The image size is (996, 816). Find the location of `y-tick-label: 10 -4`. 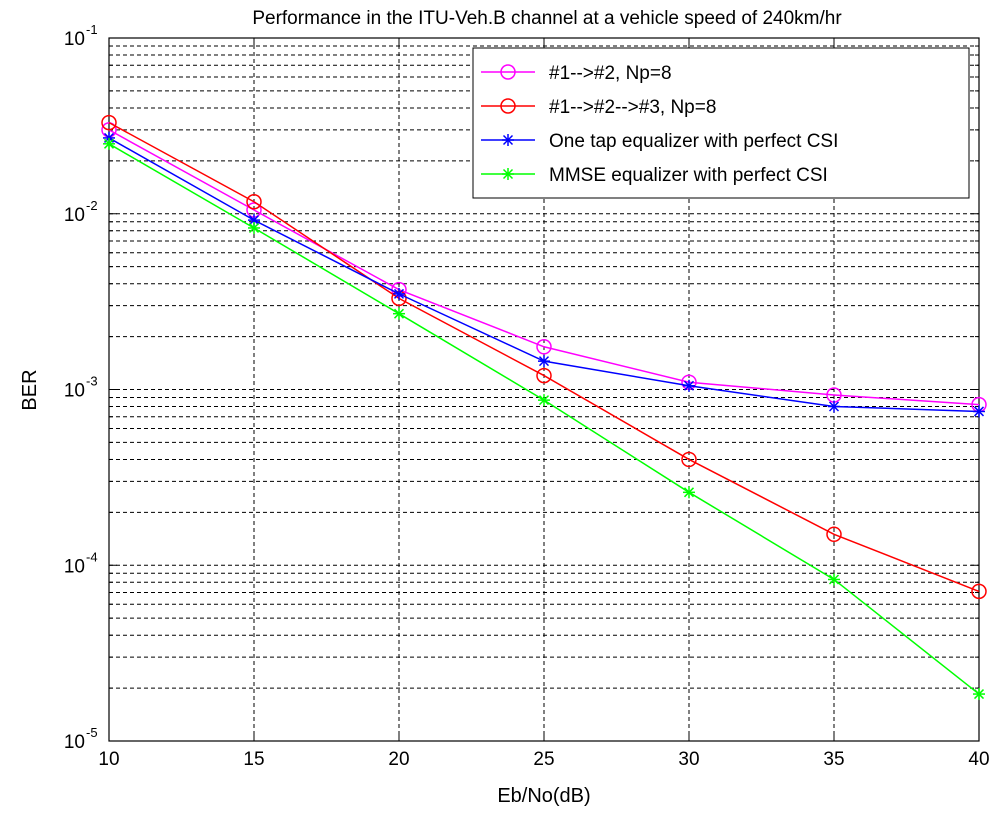

y-tick-label: 10 -4 is located at coordinates (81, 563).